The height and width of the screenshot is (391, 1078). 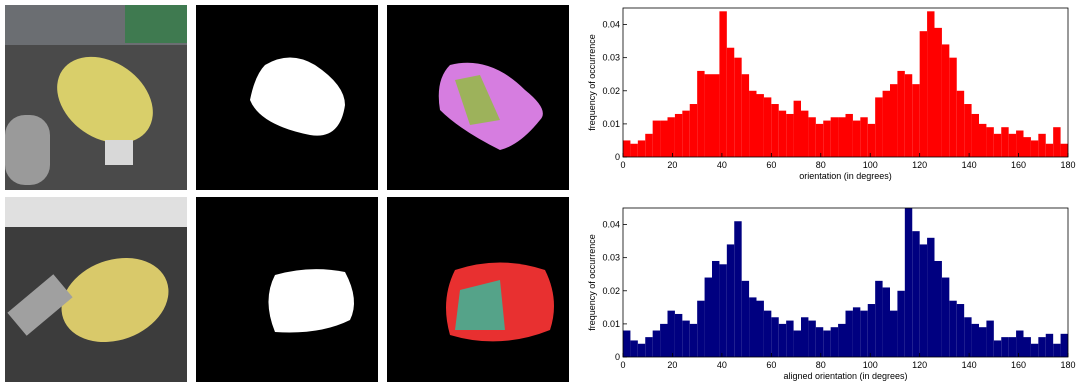 I want to click on x-tick-label: 60, so click(x=771, y=365).